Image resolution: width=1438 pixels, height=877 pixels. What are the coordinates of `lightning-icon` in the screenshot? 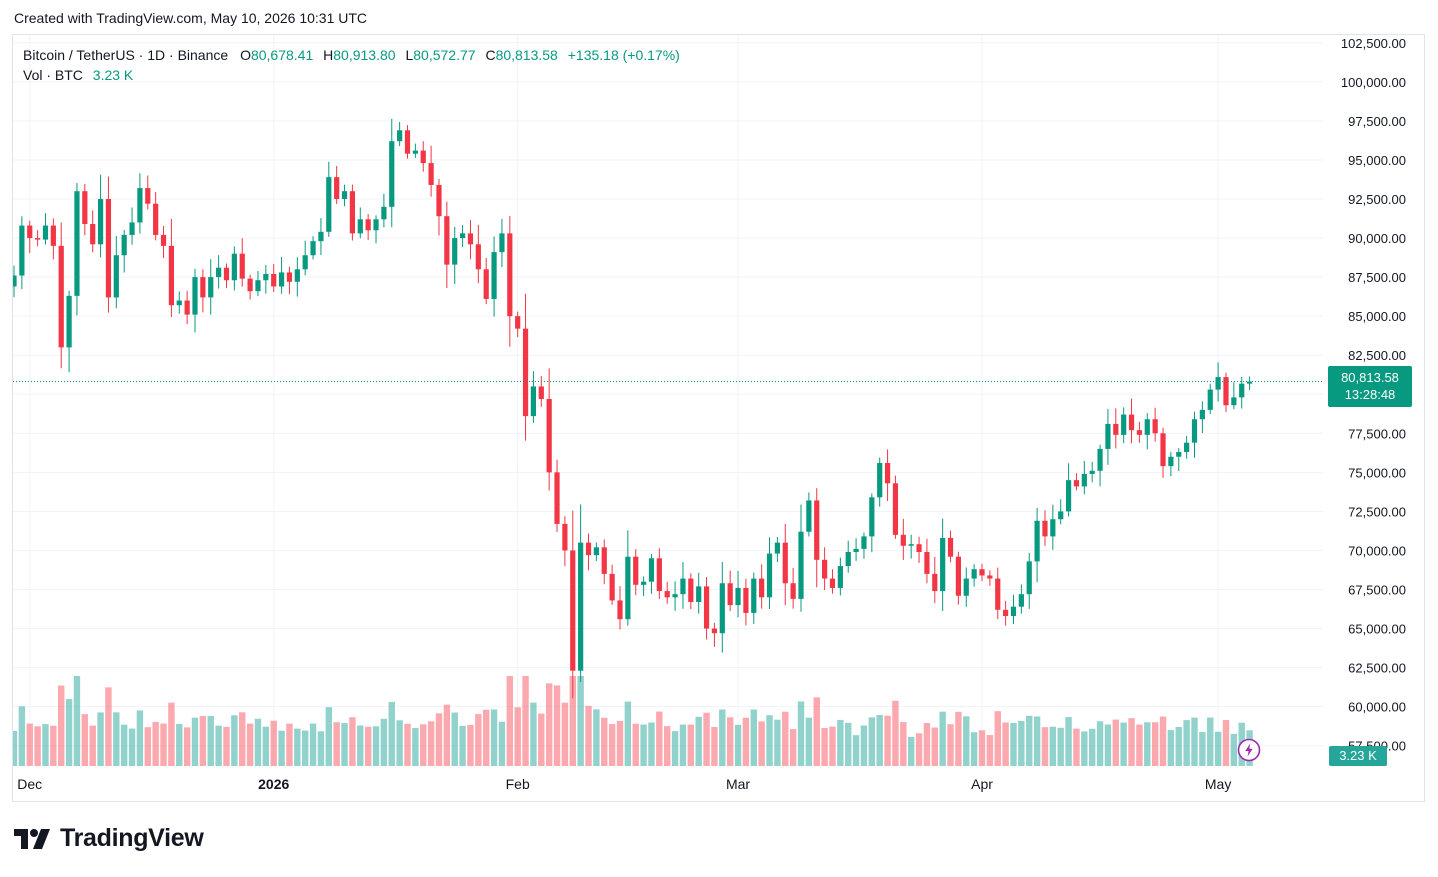 It's located at (1249, 750).